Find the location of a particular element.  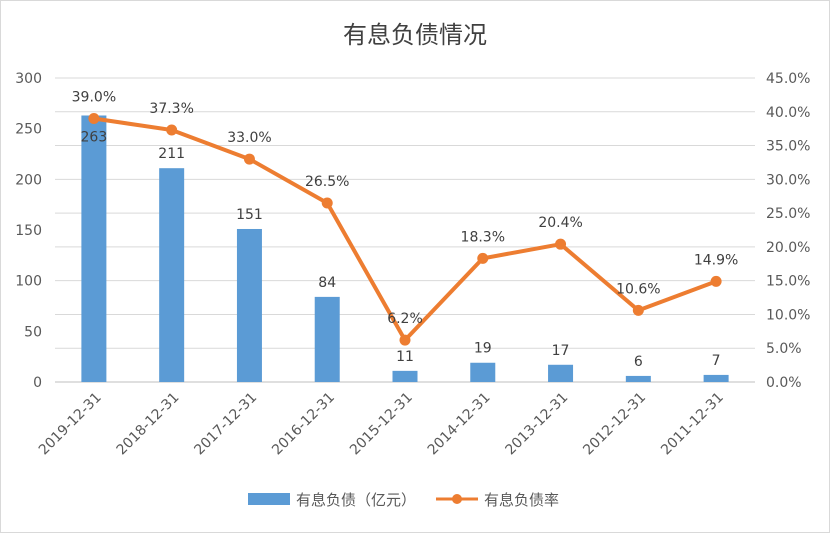

bar-data-label: 11 is located at coordinates (405, 357).